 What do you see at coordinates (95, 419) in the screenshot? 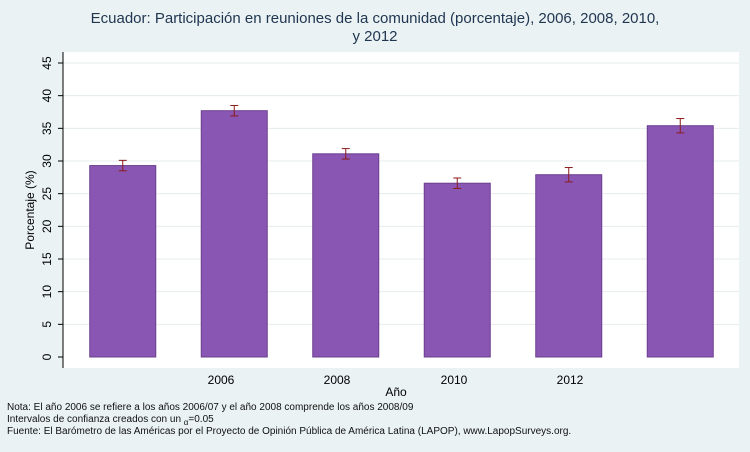
I see `note-confidence-prefix: Intervalos de confianza creados con un` at bounding box center [95, 419].